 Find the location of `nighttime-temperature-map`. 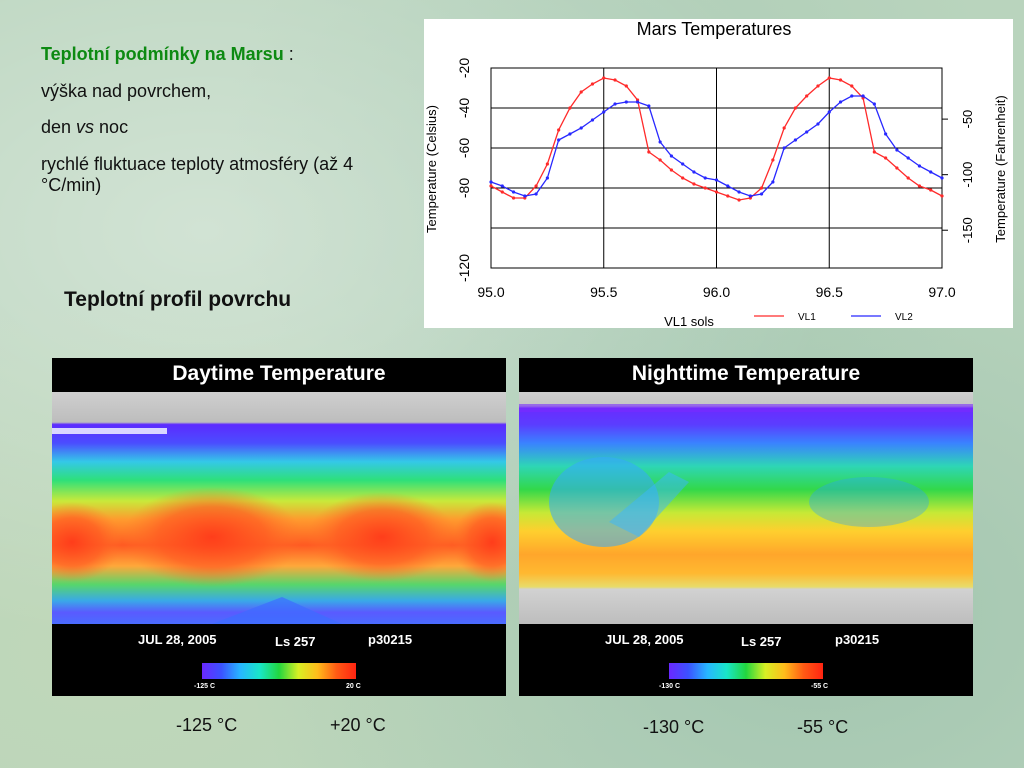

nighttime-temperature-map is located at coordinates (746, 508).